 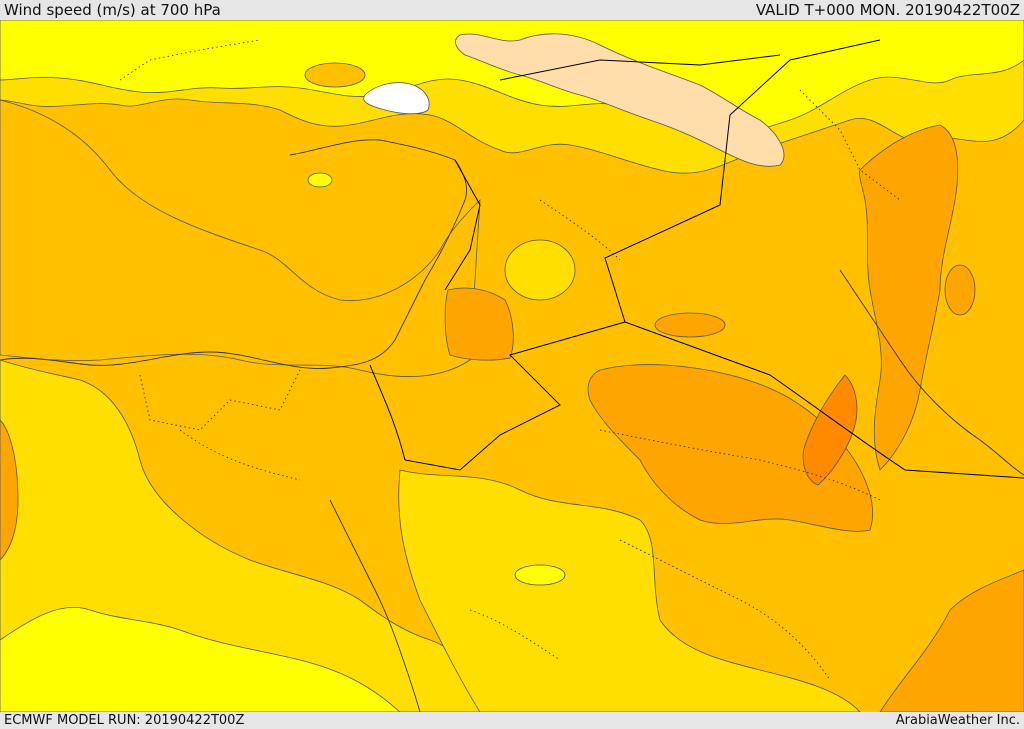 I want to click on coastline-mediterranean, so click(x=233, y=254).